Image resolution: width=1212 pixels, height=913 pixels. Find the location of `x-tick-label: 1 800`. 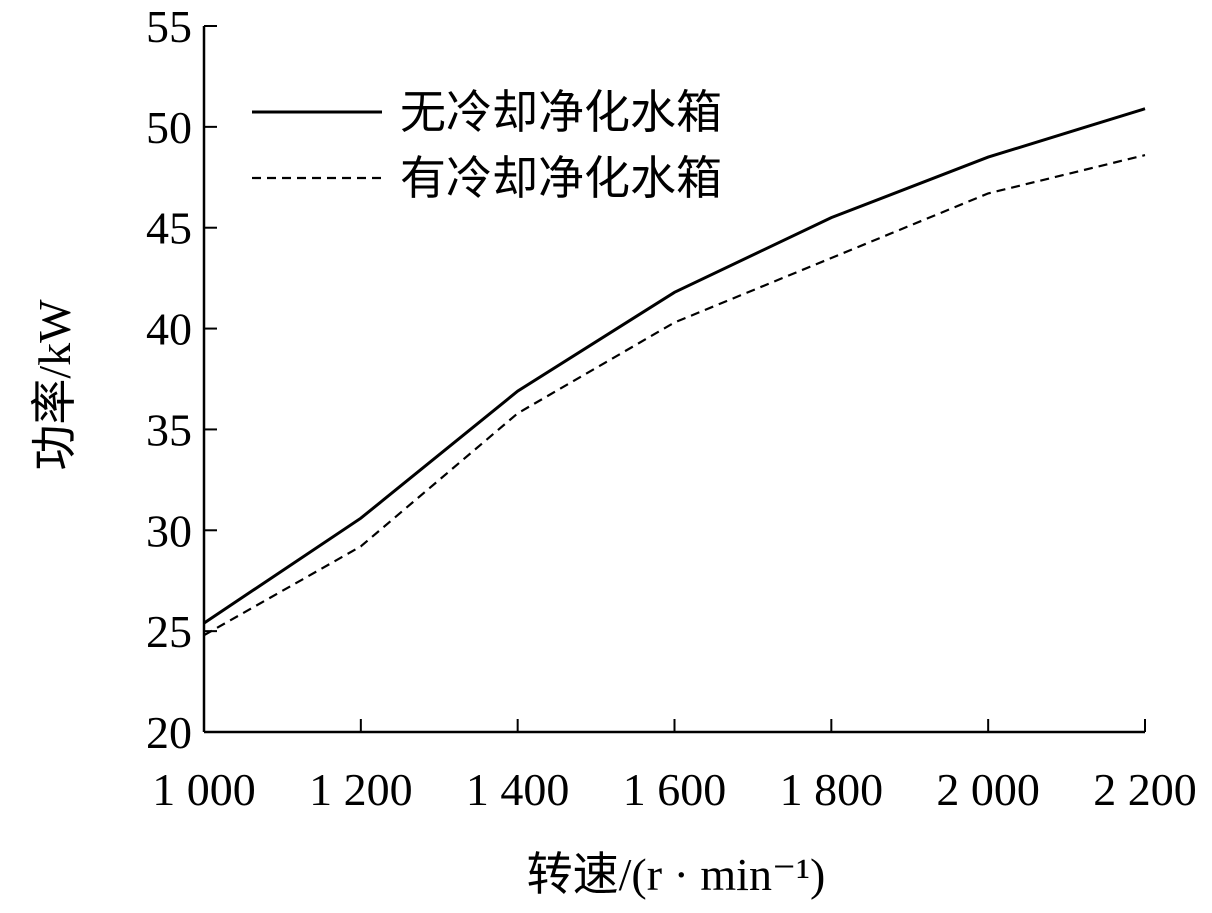

x-tick-label: 1 800 is located at coordinates (832, 789).